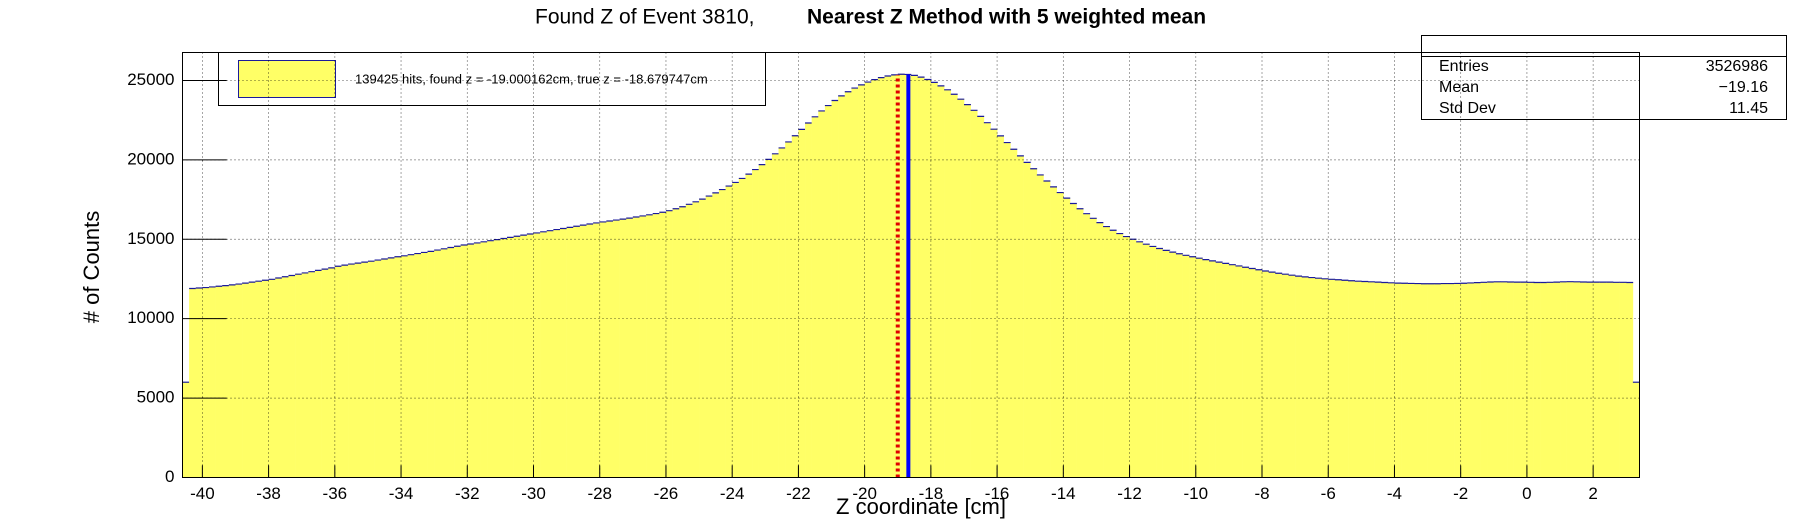  Describe the element at coordinates (1737, 66) in the screenshot. I see `stats-value: 3526986` at that location.